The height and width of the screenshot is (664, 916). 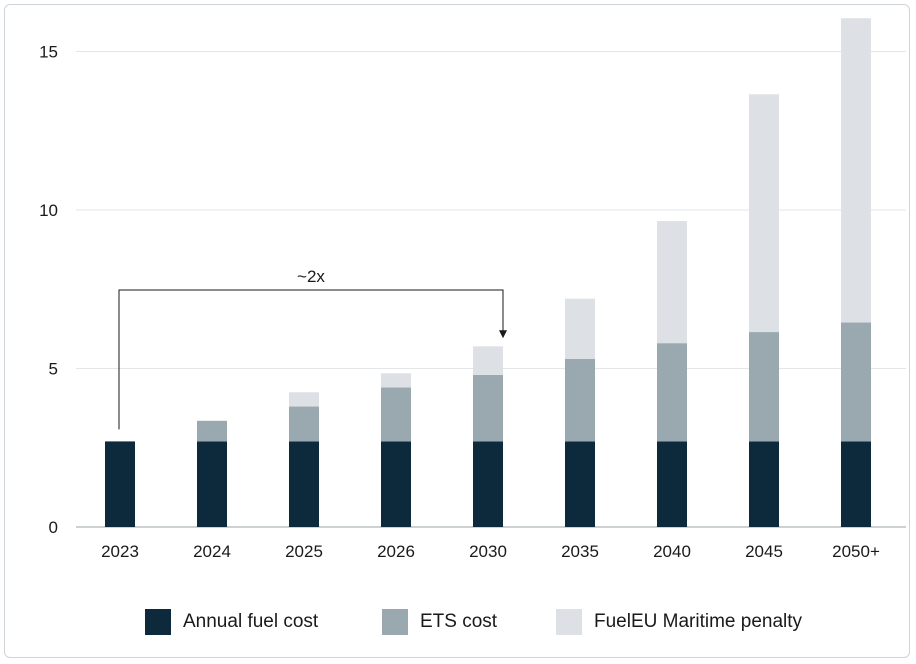 What do you see at coordinates (396, 551) in the screenshot?
I see `x-tick-label: 2026` at bounding box center [396, 551].